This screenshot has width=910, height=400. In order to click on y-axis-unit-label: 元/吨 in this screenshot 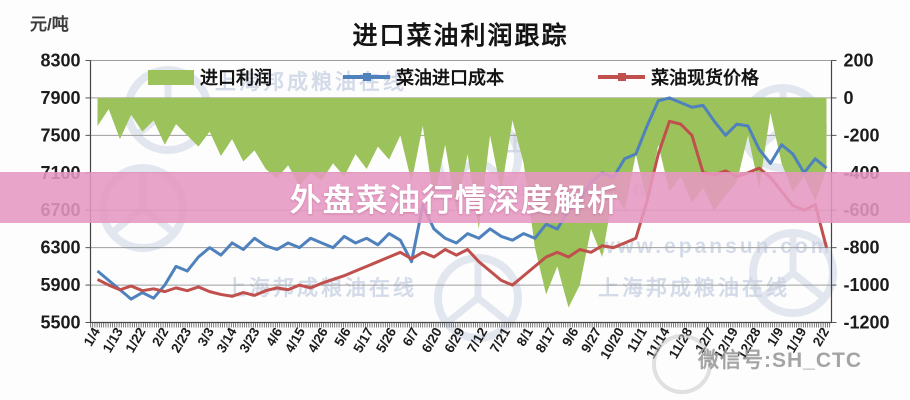, I will do `click(49, 24)`.